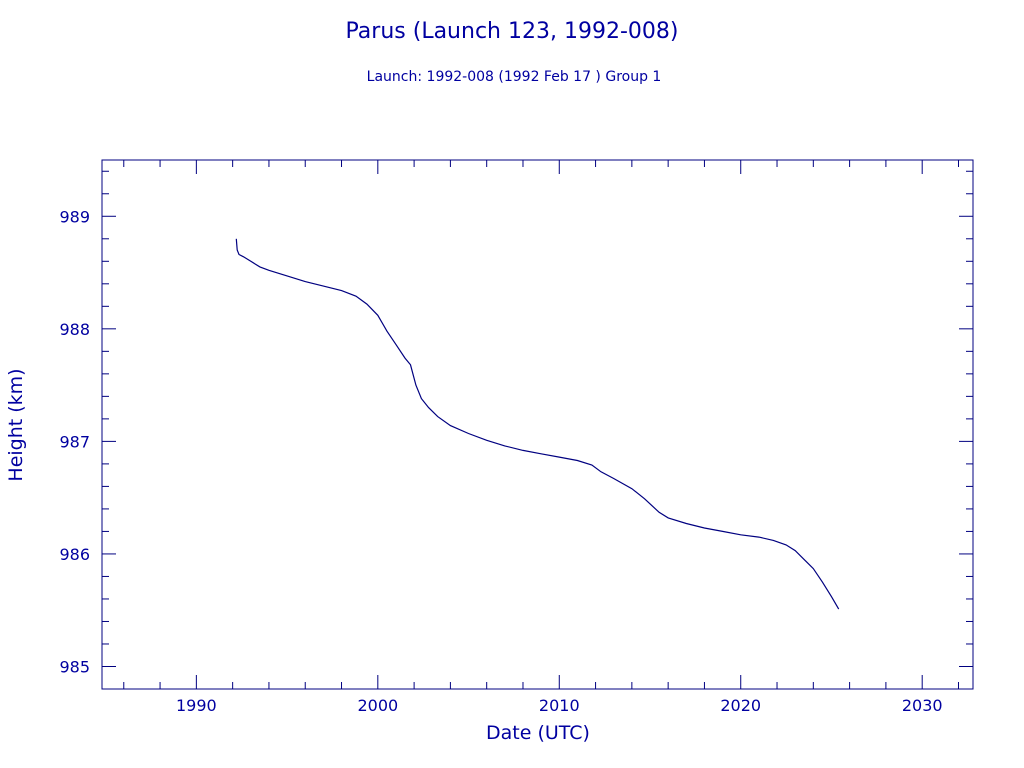 This screenshot has width=1024, height=768. Describe the element at coordinates (74, 329) in the screenshot. I see `y-tick-label: 988` at that location.